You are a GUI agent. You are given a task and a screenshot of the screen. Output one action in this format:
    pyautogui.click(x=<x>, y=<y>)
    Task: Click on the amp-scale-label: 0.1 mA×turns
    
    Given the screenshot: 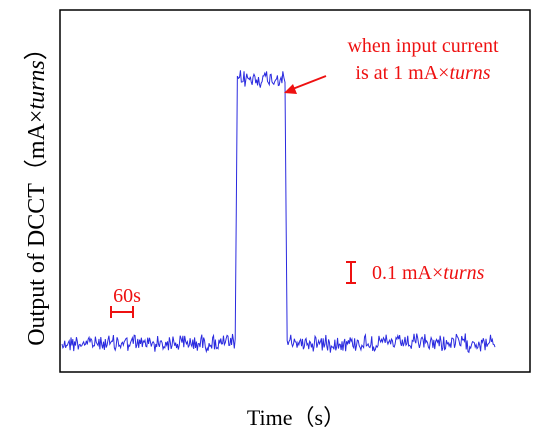 What is the action you would take?
    pyautogui.click(x=428, y=273)
    